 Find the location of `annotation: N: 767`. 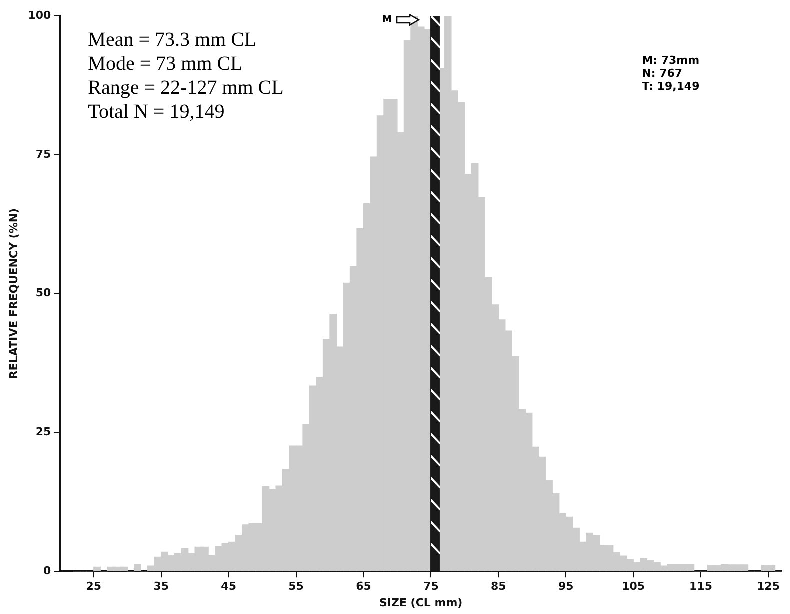

annotation: N: 767 is located at coordinates (662, 73).